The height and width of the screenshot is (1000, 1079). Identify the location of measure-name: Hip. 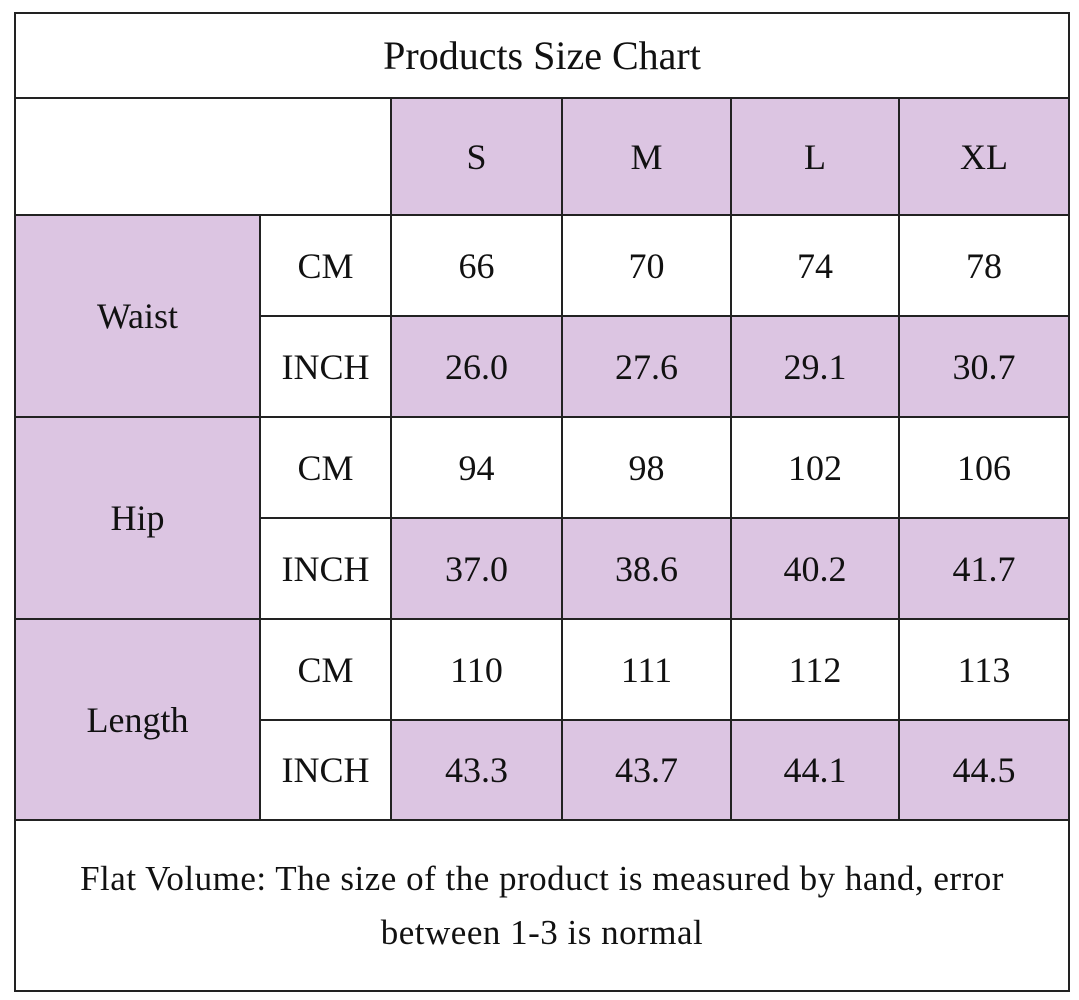
(137, 518).